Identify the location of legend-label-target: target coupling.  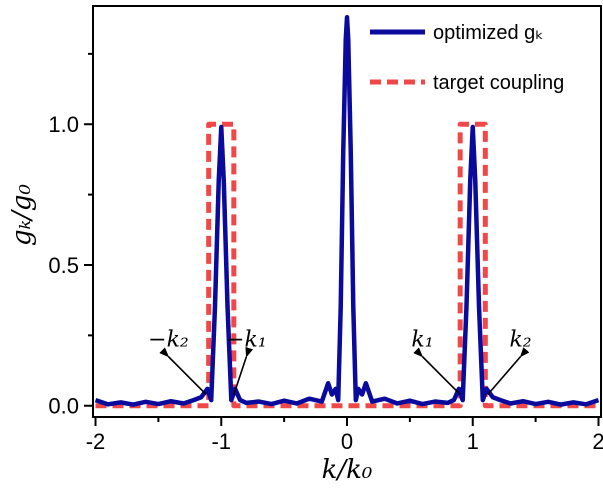
(498, 83).